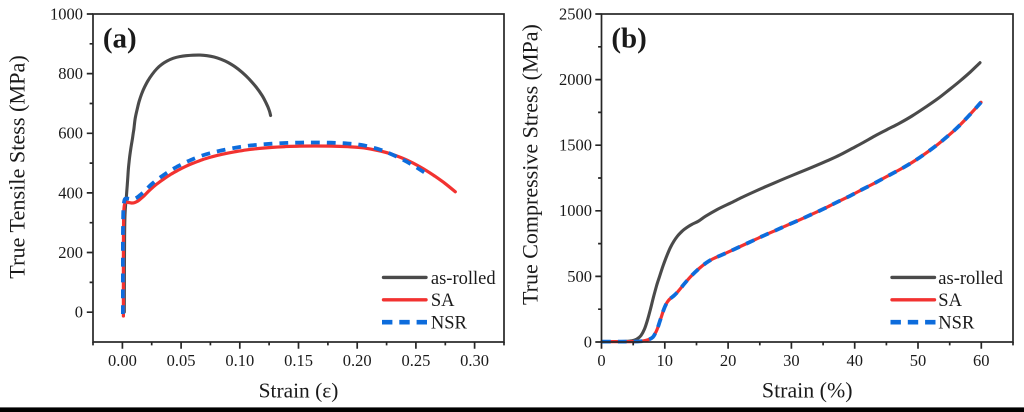  I want to click on svg-text: (a), so click(120, 39).